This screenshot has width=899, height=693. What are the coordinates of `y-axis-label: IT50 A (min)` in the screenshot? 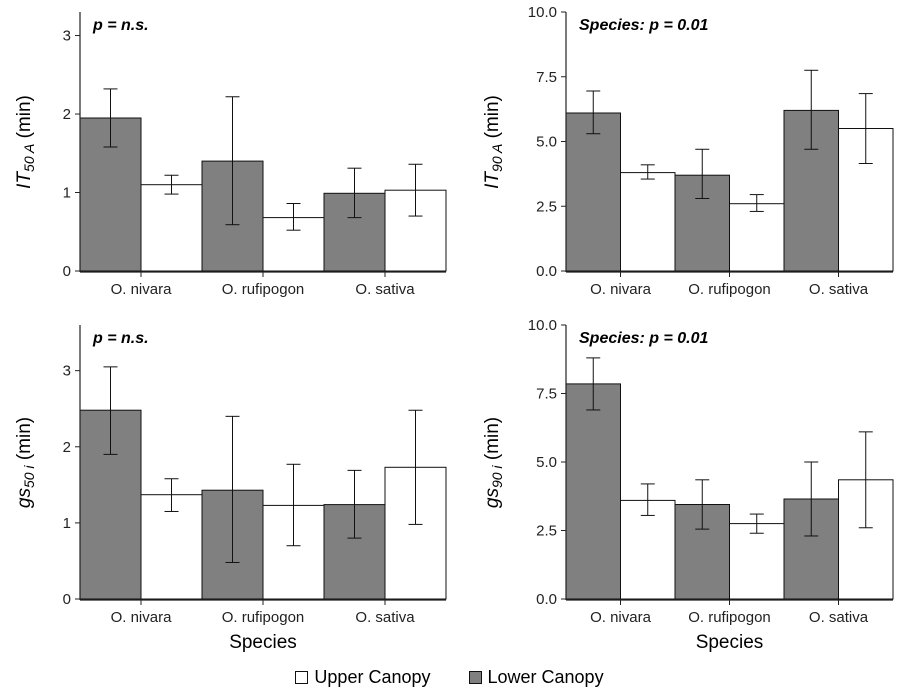 It's located at (25, 142).